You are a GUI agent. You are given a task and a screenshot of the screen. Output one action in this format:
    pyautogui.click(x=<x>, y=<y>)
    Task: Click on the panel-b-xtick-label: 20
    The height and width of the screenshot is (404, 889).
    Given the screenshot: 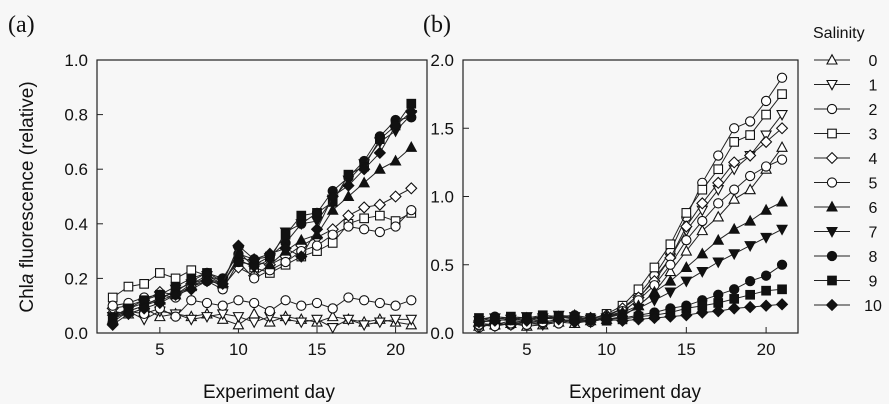 What is the action you would take?
    pyautogui.click(x=766, y=349)
    